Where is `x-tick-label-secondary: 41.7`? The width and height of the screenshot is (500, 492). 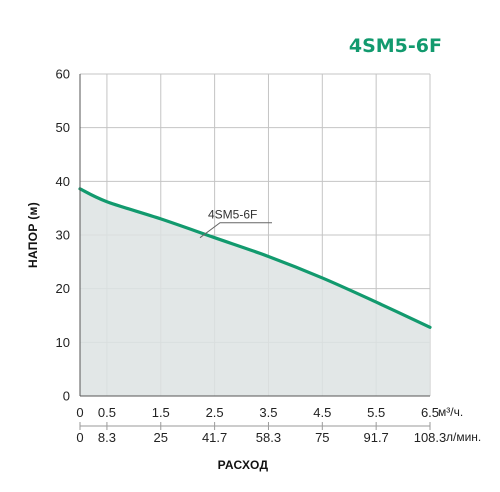
x-tick-label-secondary: 41.7 is located at coordinates (214, 437).